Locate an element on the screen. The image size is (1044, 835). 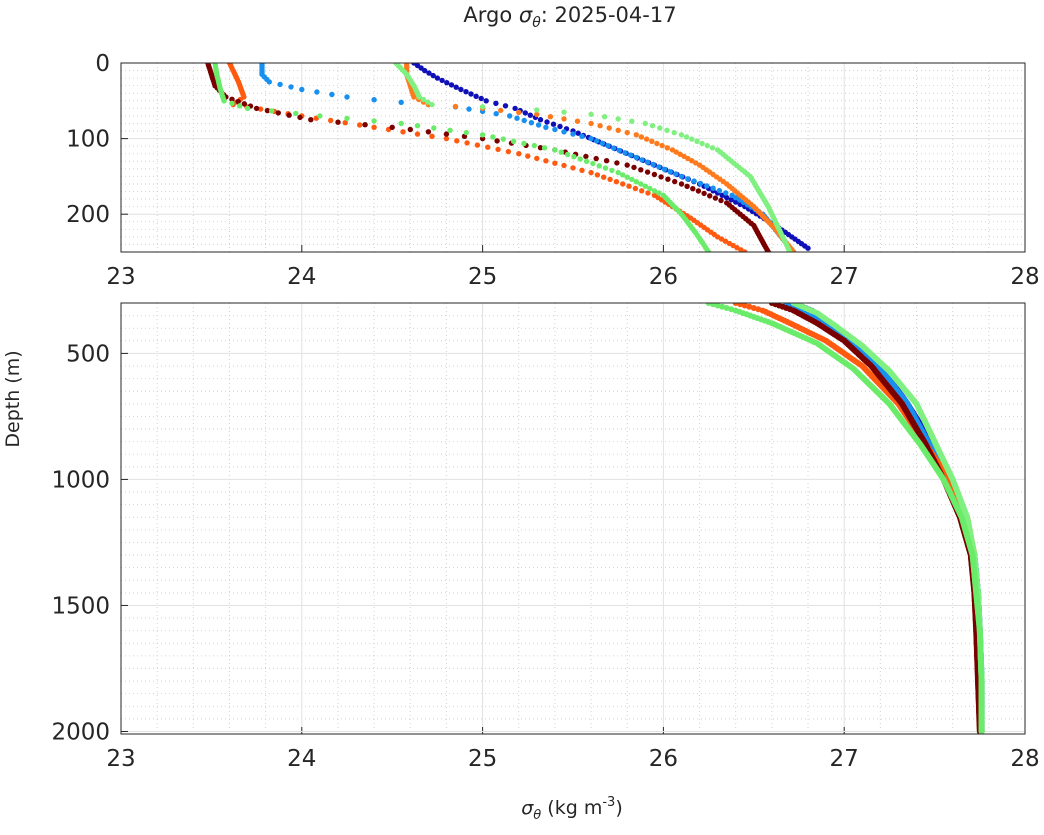
y-tick-label: 0 is located at coordinates (102, 64).